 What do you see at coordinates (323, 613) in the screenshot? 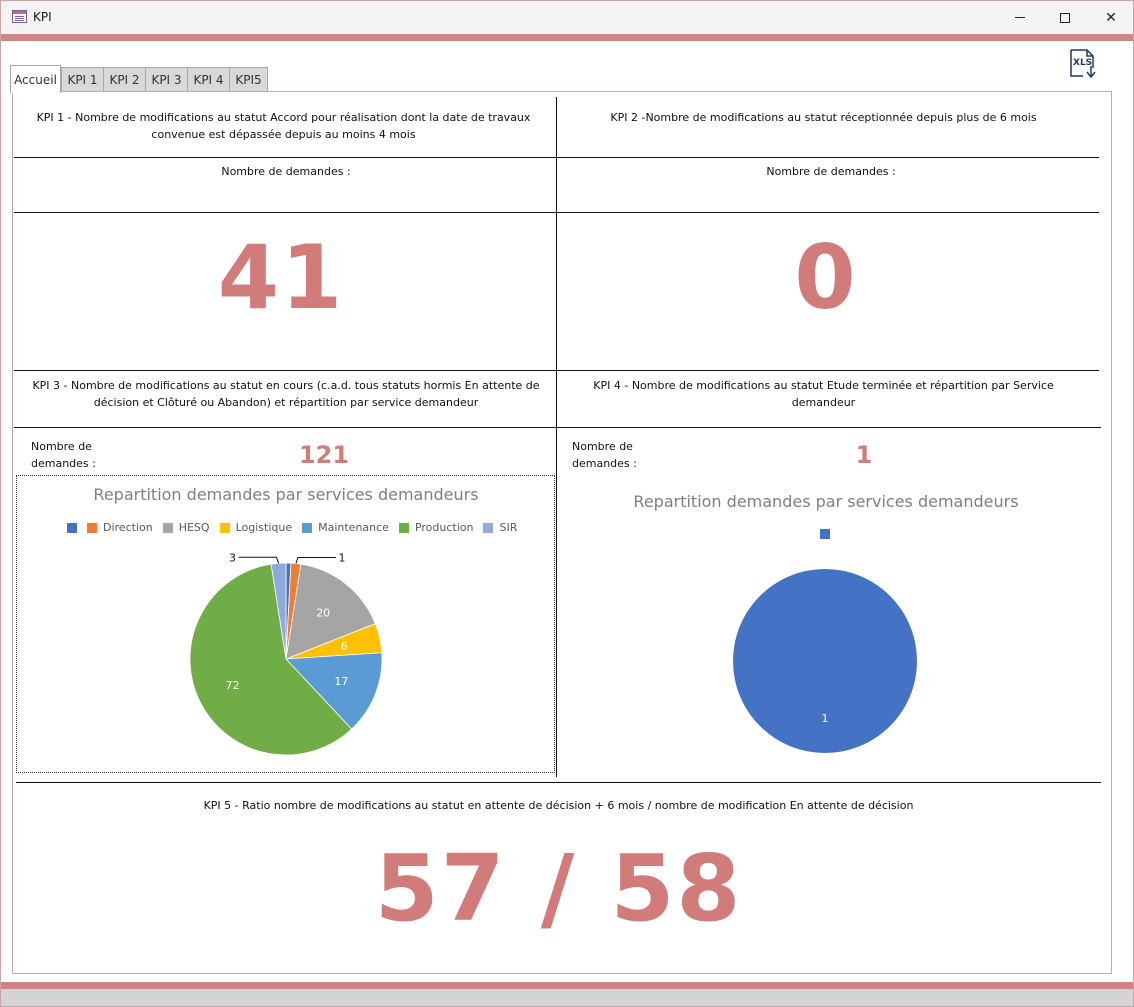
I see `data-label: 20` at bounding box center [323, 613].